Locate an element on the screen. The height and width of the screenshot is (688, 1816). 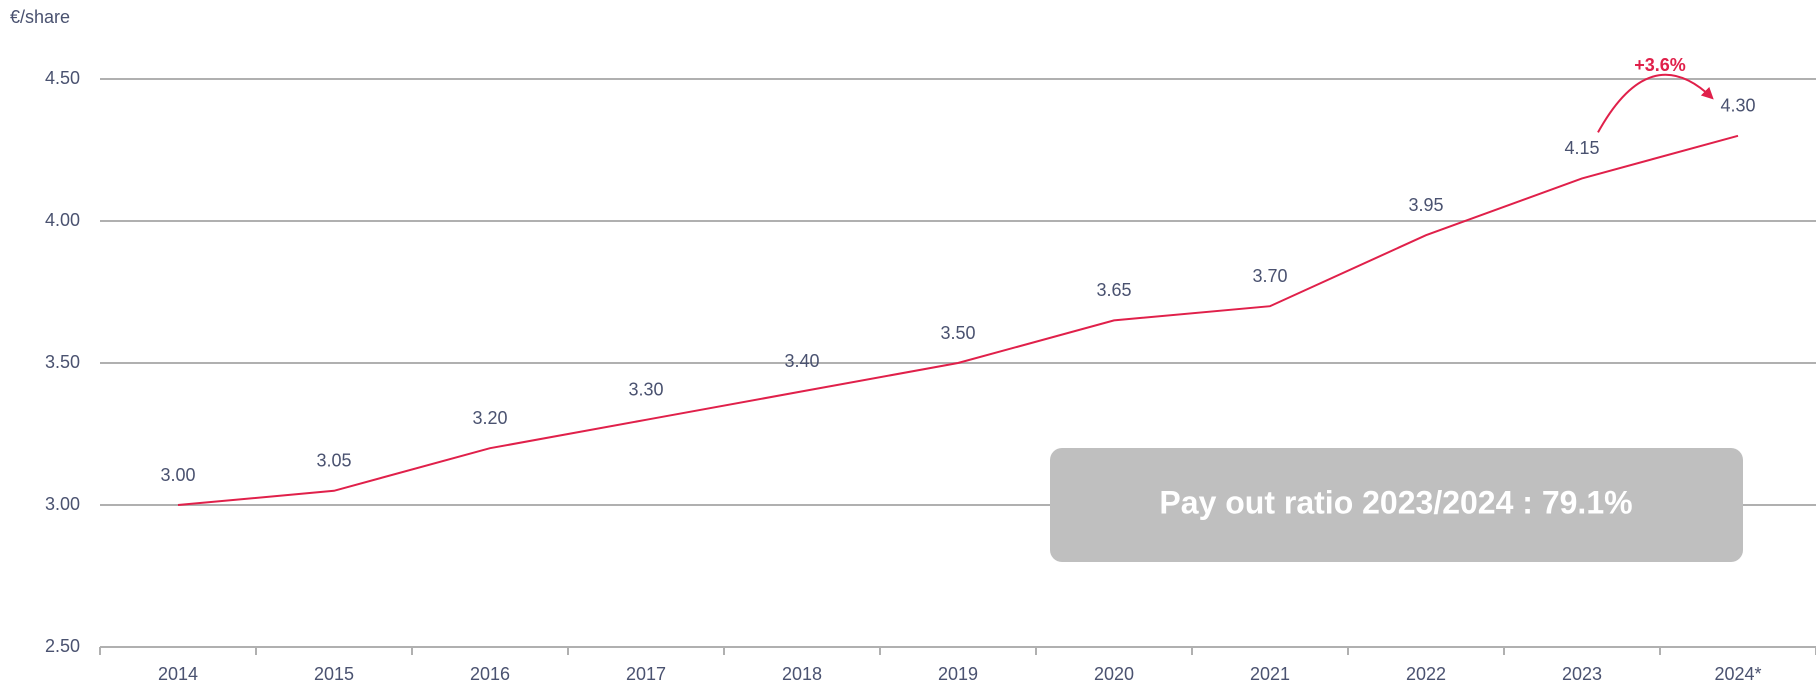
y-tick-label: 2.50 is located at coordinates (62, 646).